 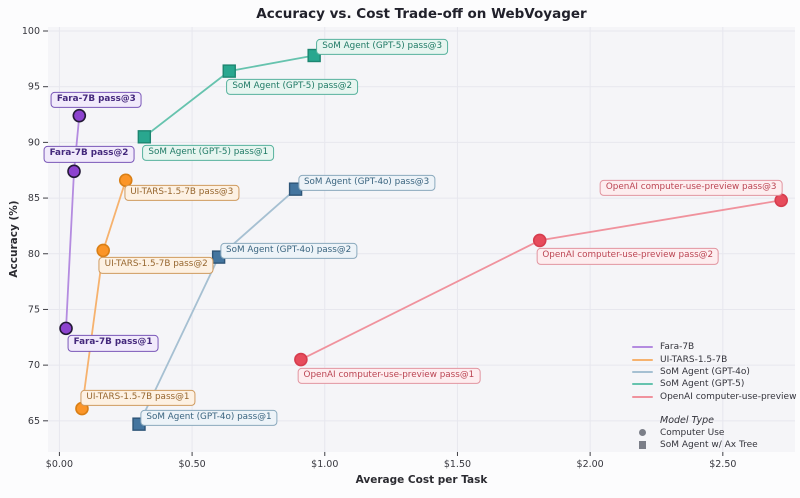 I want to click on legend-item-label: OpenAI computer-use-preview, so click(x=728, y=396).